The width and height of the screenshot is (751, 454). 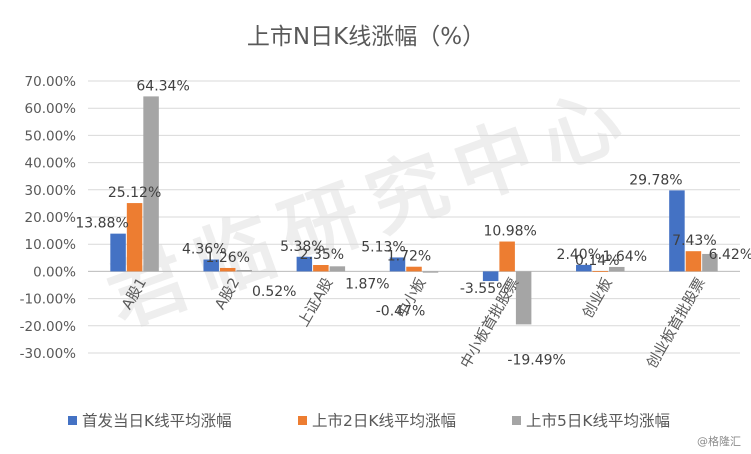 I want to click on y-tick-label: 50.00%, so click(x=51, y=136).